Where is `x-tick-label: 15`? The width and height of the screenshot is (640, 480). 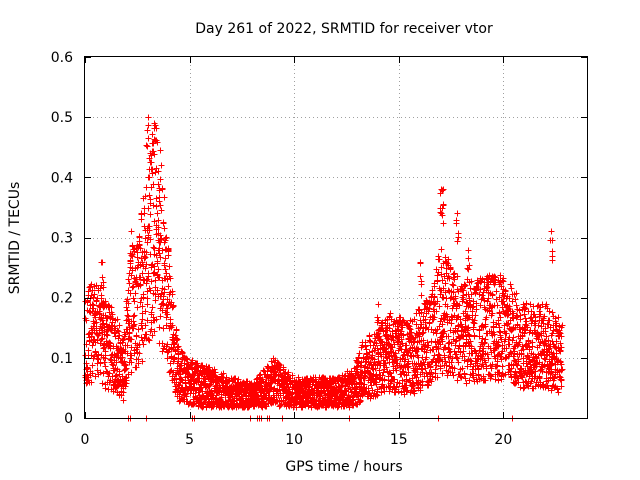 x-tick-label: 15 is located at coordinates (399, 440).